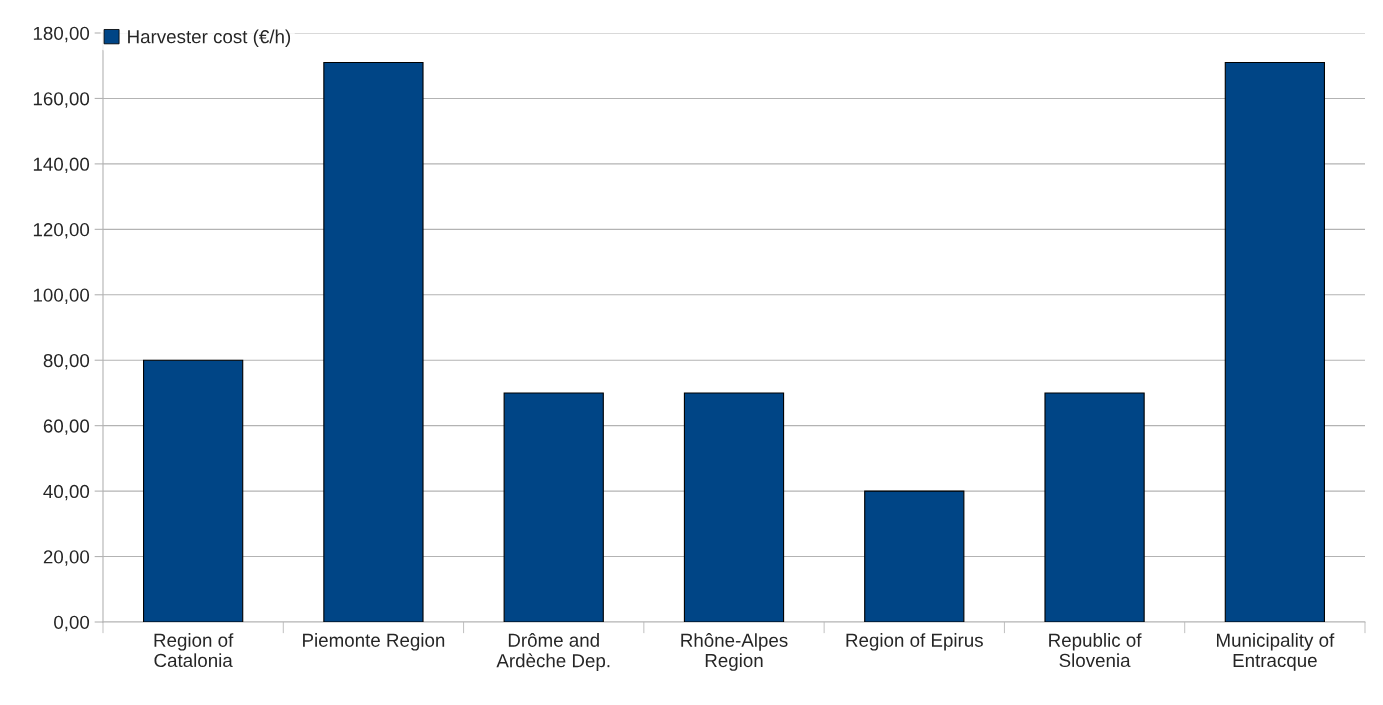 The height and width of the screenshot is (705, 1383). Describe the element at coordinates (61, 100) in the screenshot. I see `y-tick-label: 160,00` at that location.